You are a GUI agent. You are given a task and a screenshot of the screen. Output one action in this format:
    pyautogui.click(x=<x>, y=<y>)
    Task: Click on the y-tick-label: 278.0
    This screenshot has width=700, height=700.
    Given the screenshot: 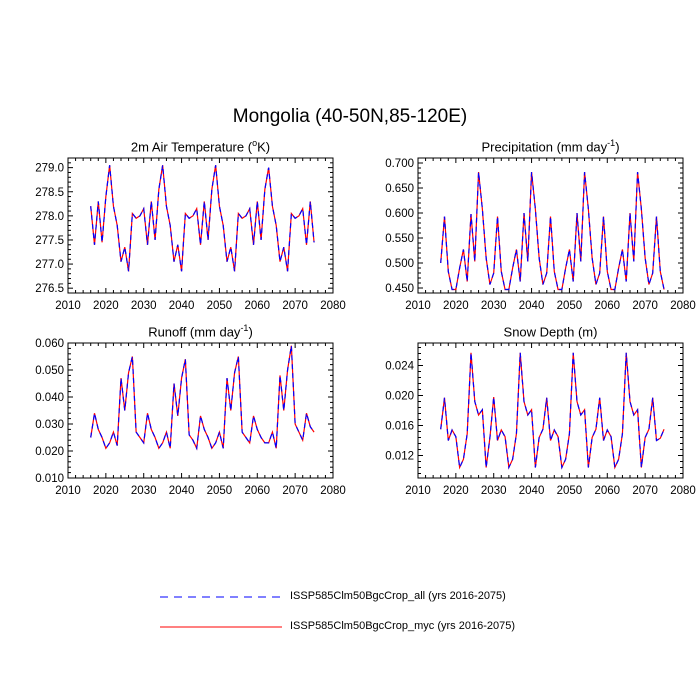 What is the action you would take?
    pyautogui.click(x=49, y=217)
    